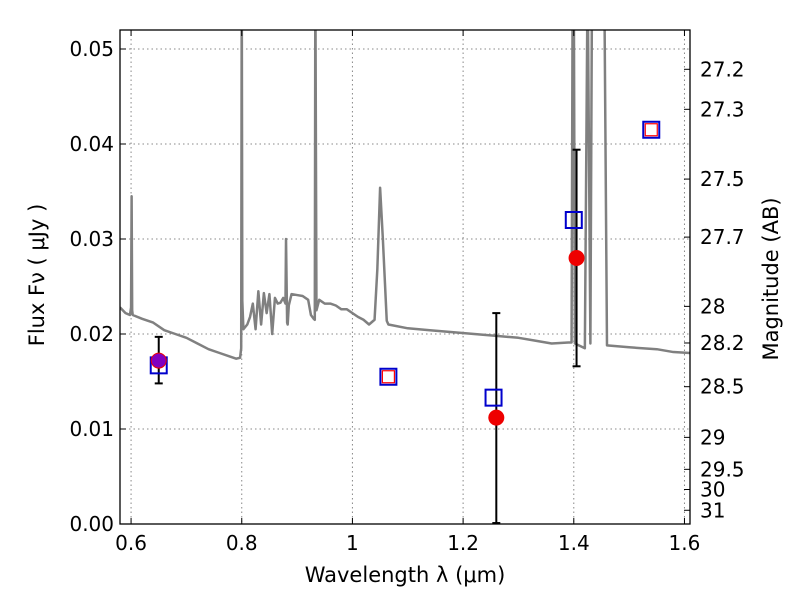 The height and width of the screenshot is (600, 800). Describe the element at coordinates (91, 524) in the screenshot. I see `y-tick-label: 0.00` at that location.